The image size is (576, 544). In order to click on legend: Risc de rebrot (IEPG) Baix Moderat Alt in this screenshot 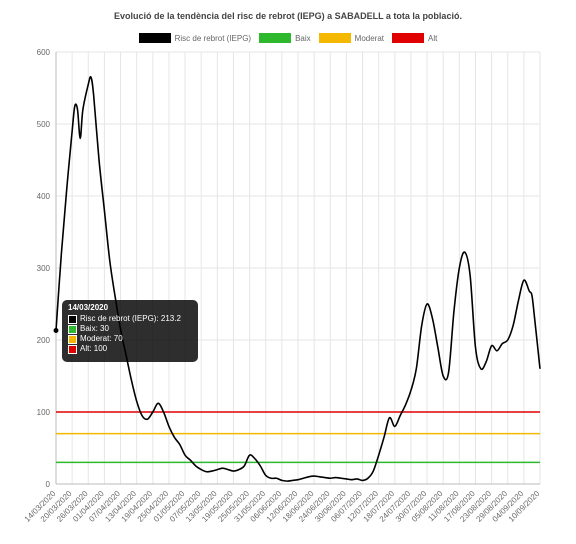, I will do `click(288, 38)`.